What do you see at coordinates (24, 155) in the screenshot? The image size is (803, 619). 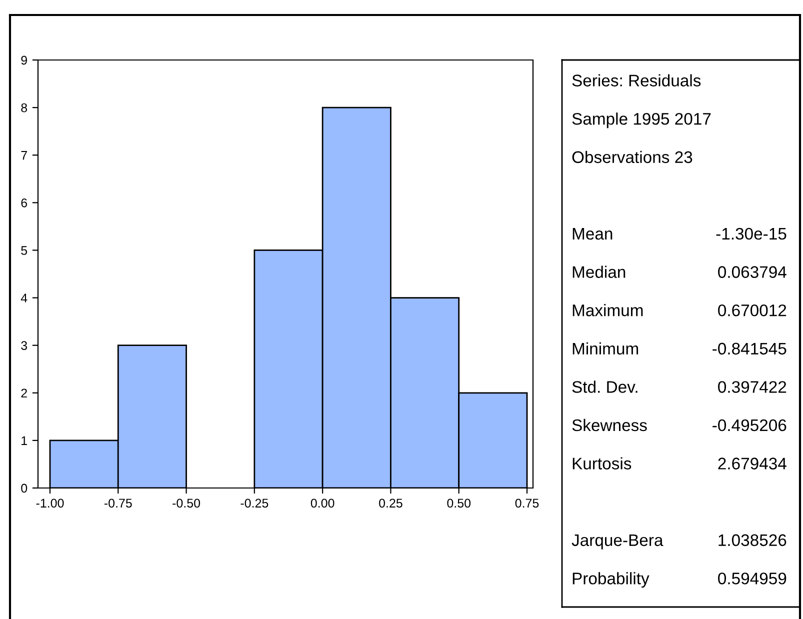 I see `y-tick-label: 7` at bounding box center [24, 155].